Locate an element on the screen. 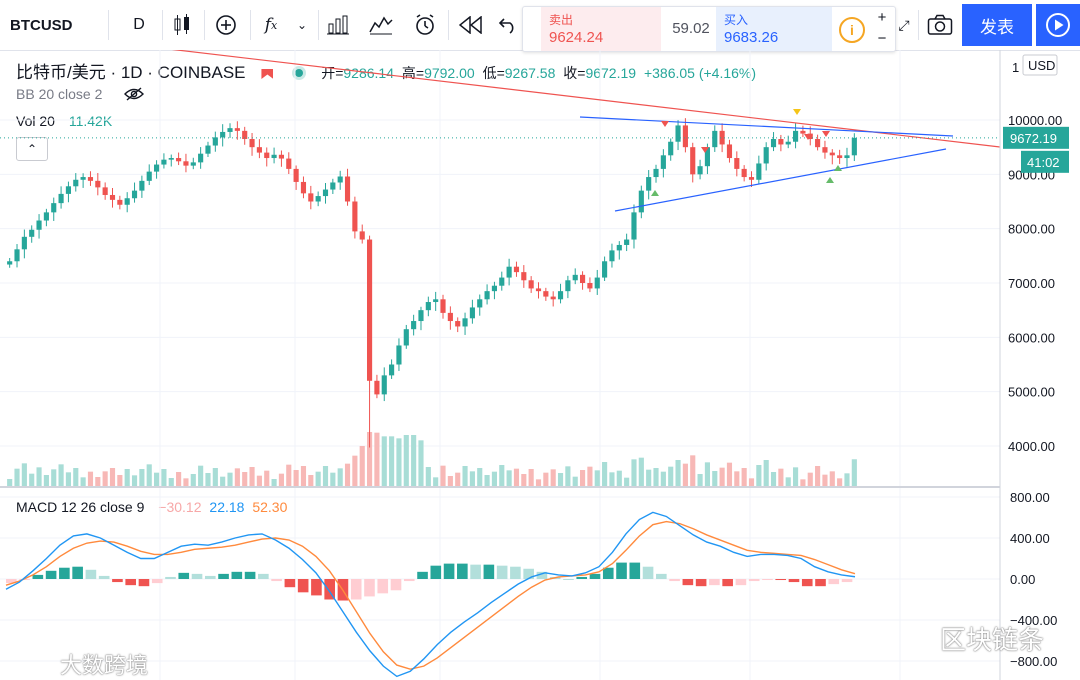  symbol-search: BTCUSD is located at coordinates (41, 25).